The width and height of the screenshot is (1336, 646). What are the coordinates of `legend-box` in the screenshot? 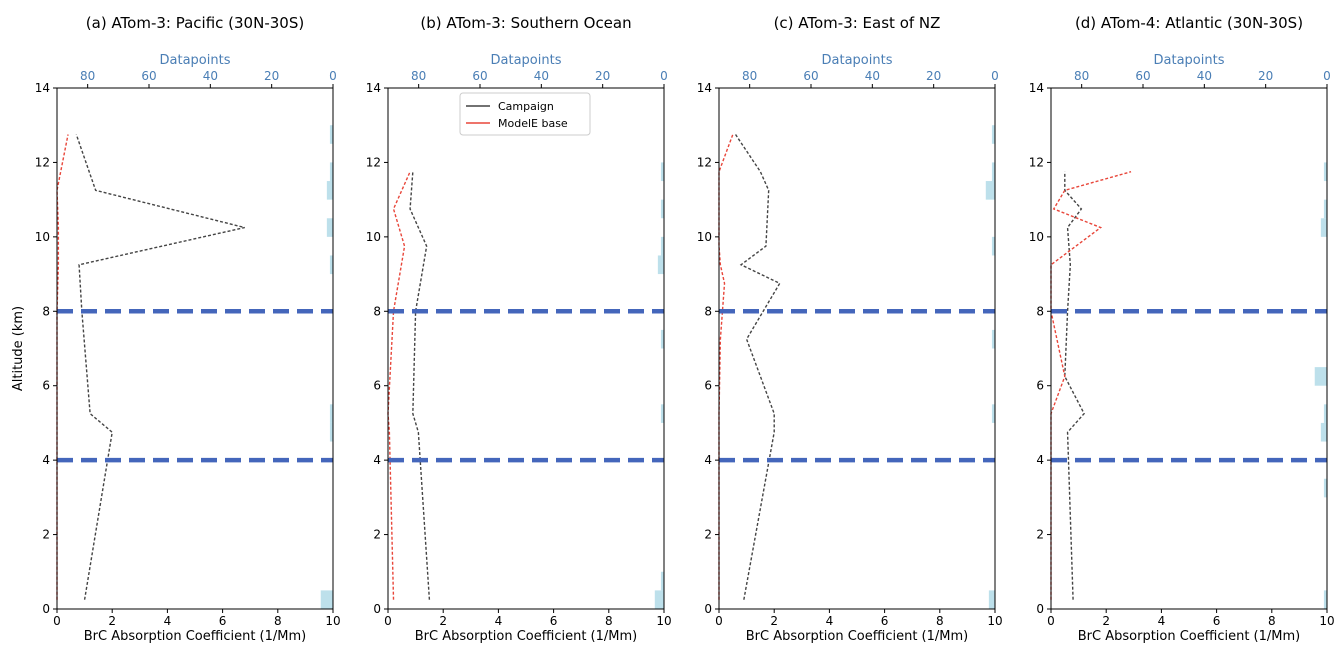 It's located at (525, 114).